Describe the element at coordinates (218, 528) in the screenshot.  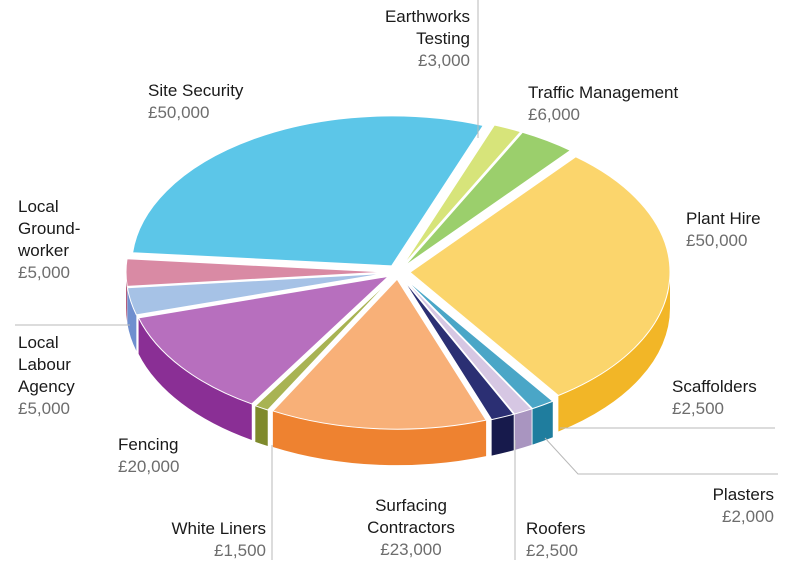
I see `label-name: White Liners` at that location.